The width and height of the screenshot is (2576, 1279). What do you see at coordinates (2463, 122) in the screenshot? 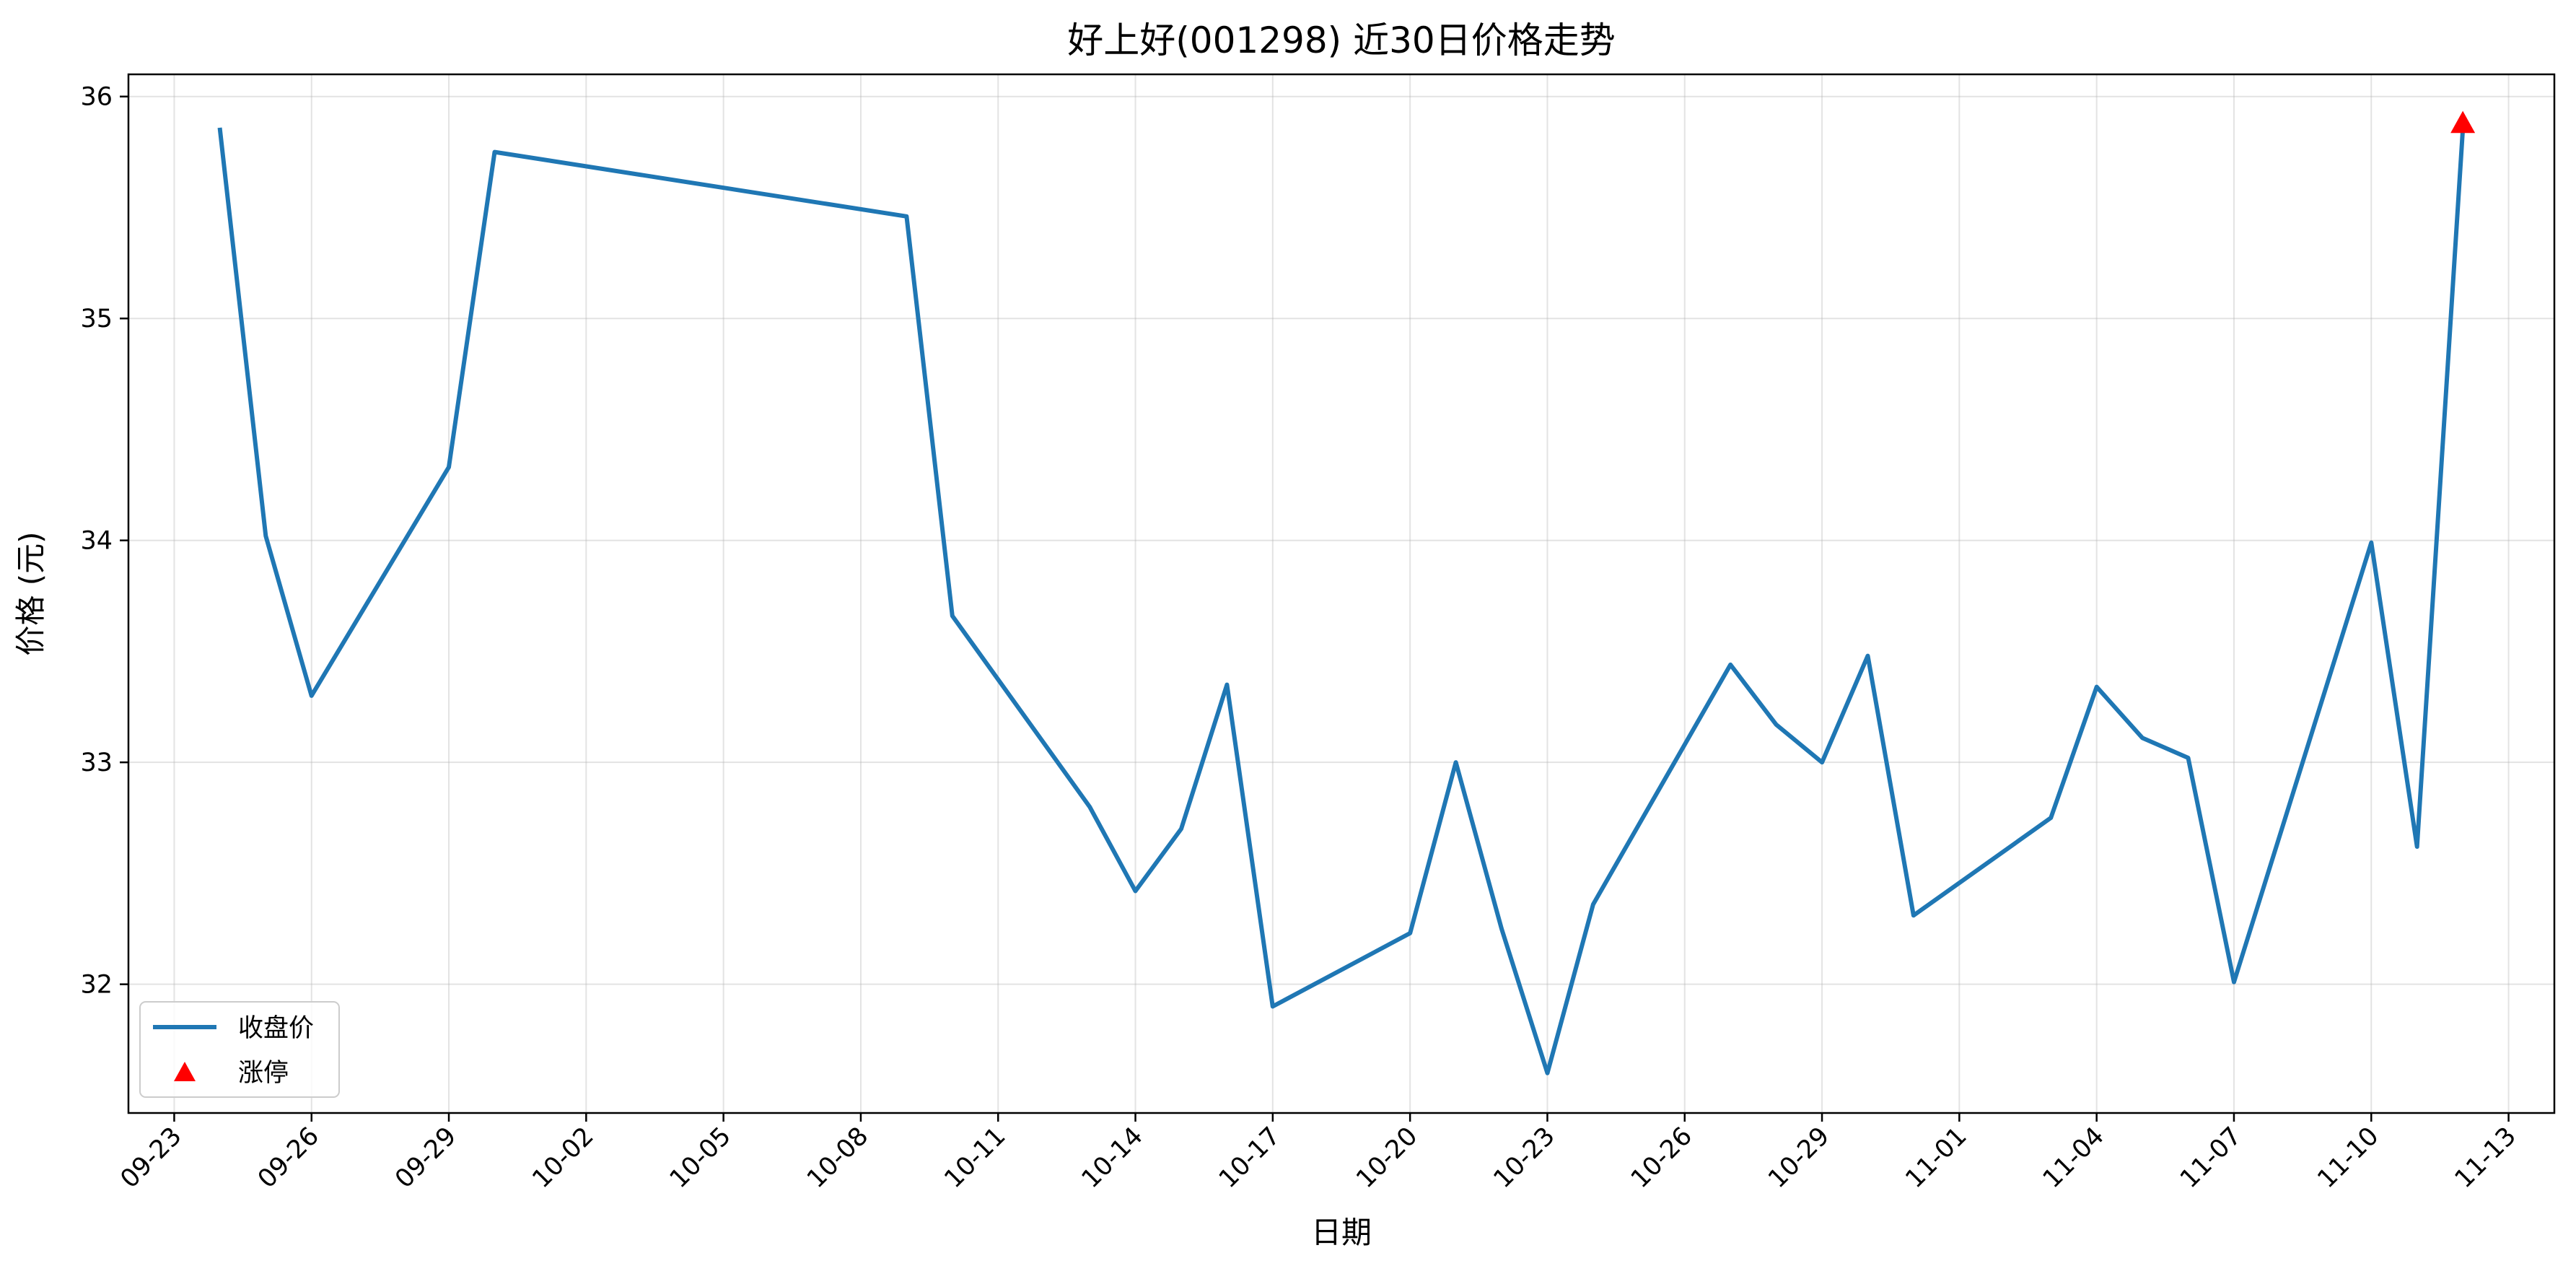
I see `limit-up-marker` at bounding box center [2463, 122].